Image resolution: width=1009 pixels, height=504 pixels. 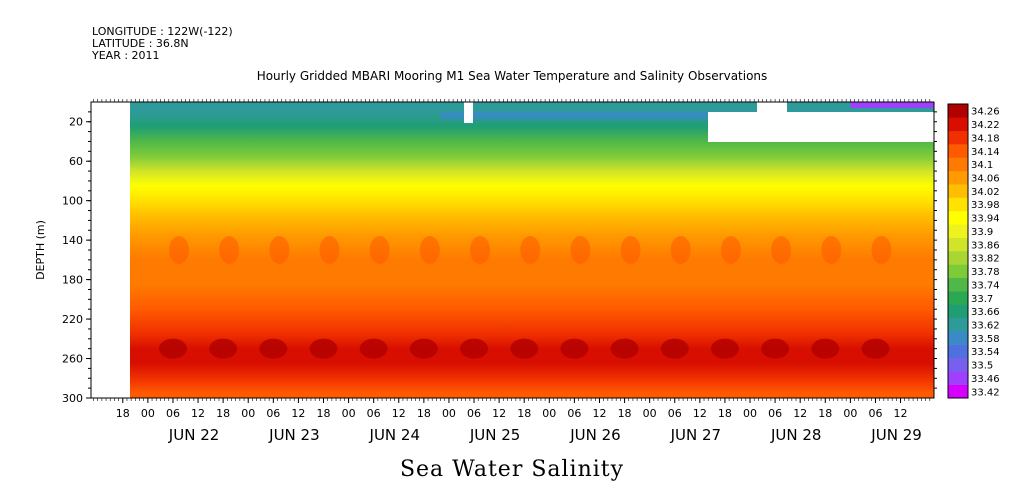 I want to click on y-axis-label: DEPTH (m), so click(x=40, y=250).